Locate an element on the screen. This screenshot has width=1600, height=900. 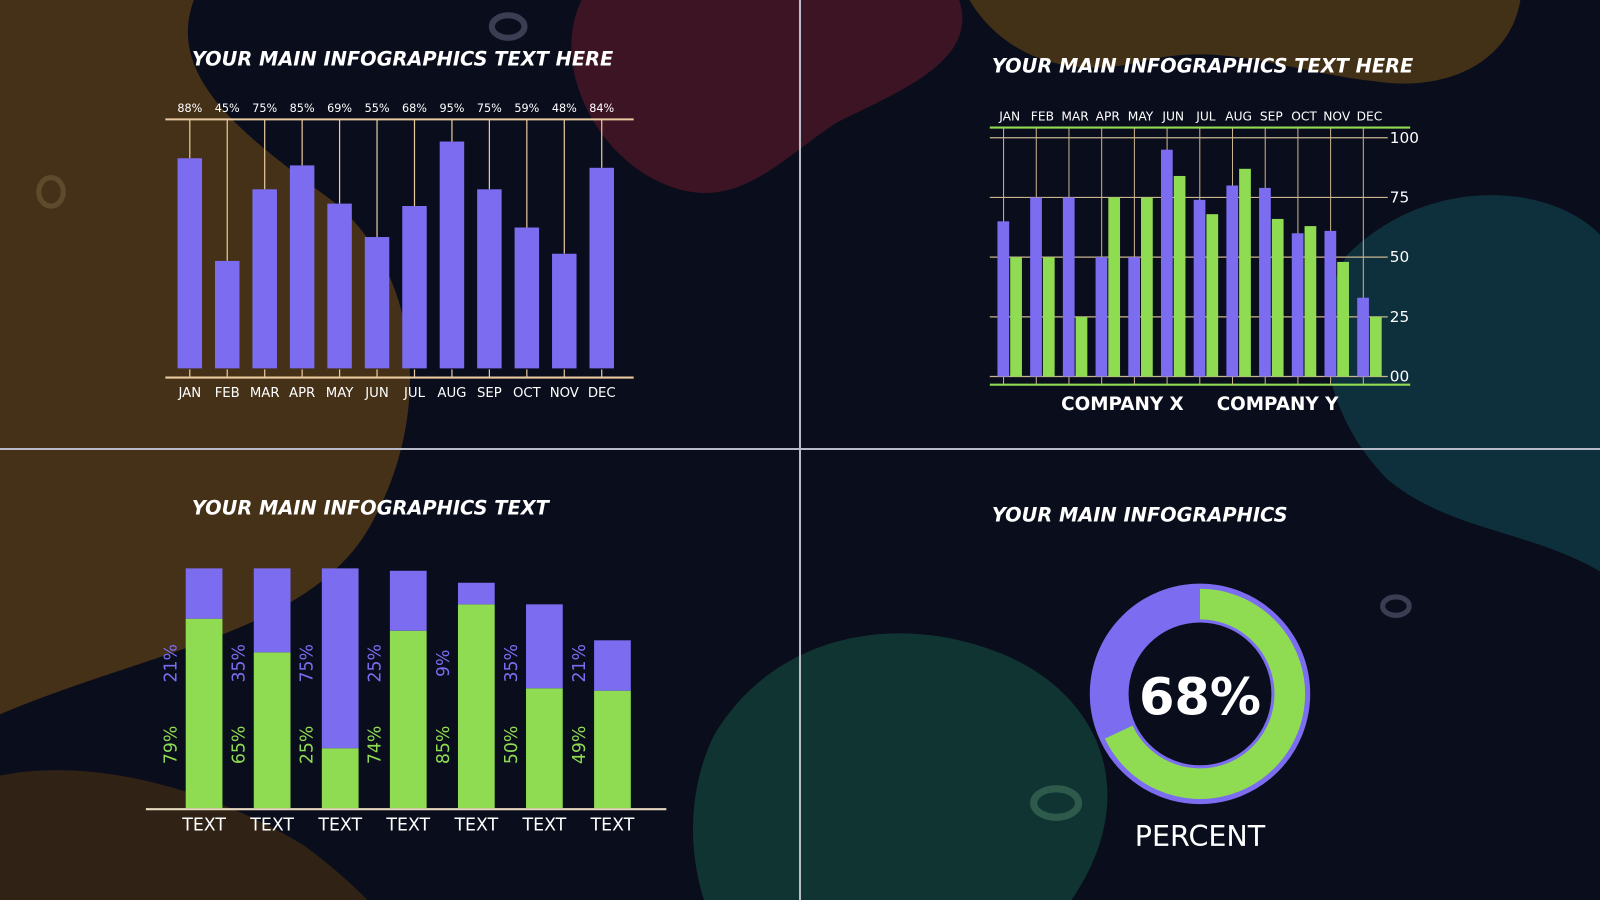
value-label: 69% is located at coordinates (339, 108).